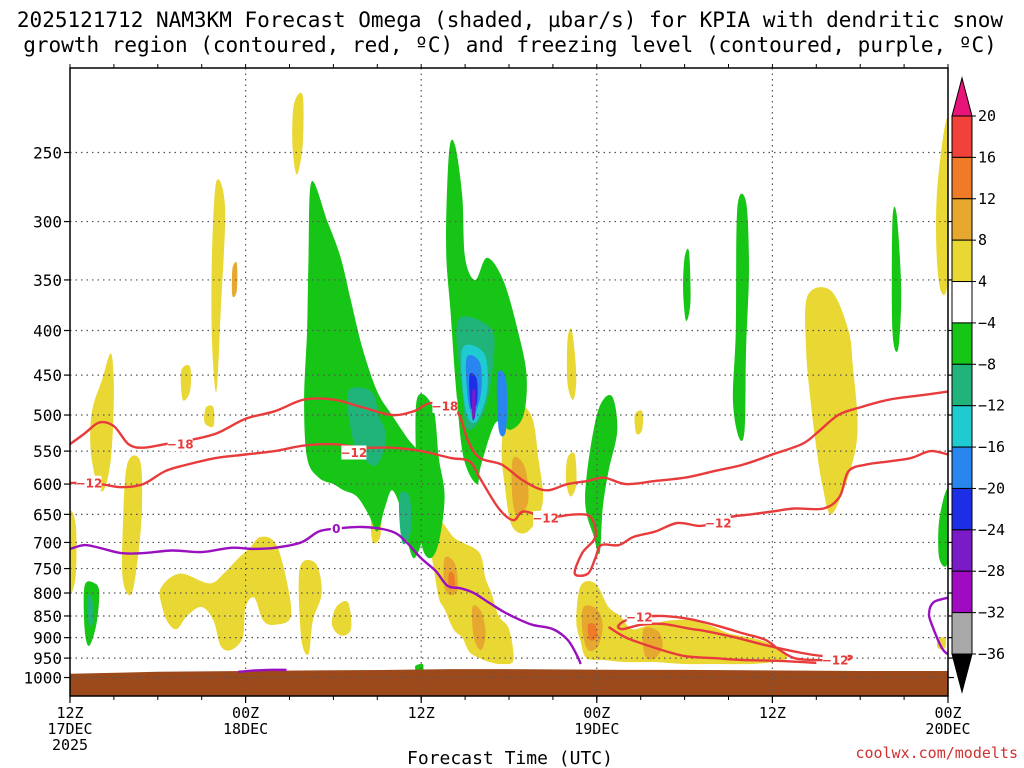 Image resolution: width=1024 pixels, height=768 pixels. Describe the element at coordinates (982, 240) in the screenshot. I see `colorbar-label-3: 8` at that location.